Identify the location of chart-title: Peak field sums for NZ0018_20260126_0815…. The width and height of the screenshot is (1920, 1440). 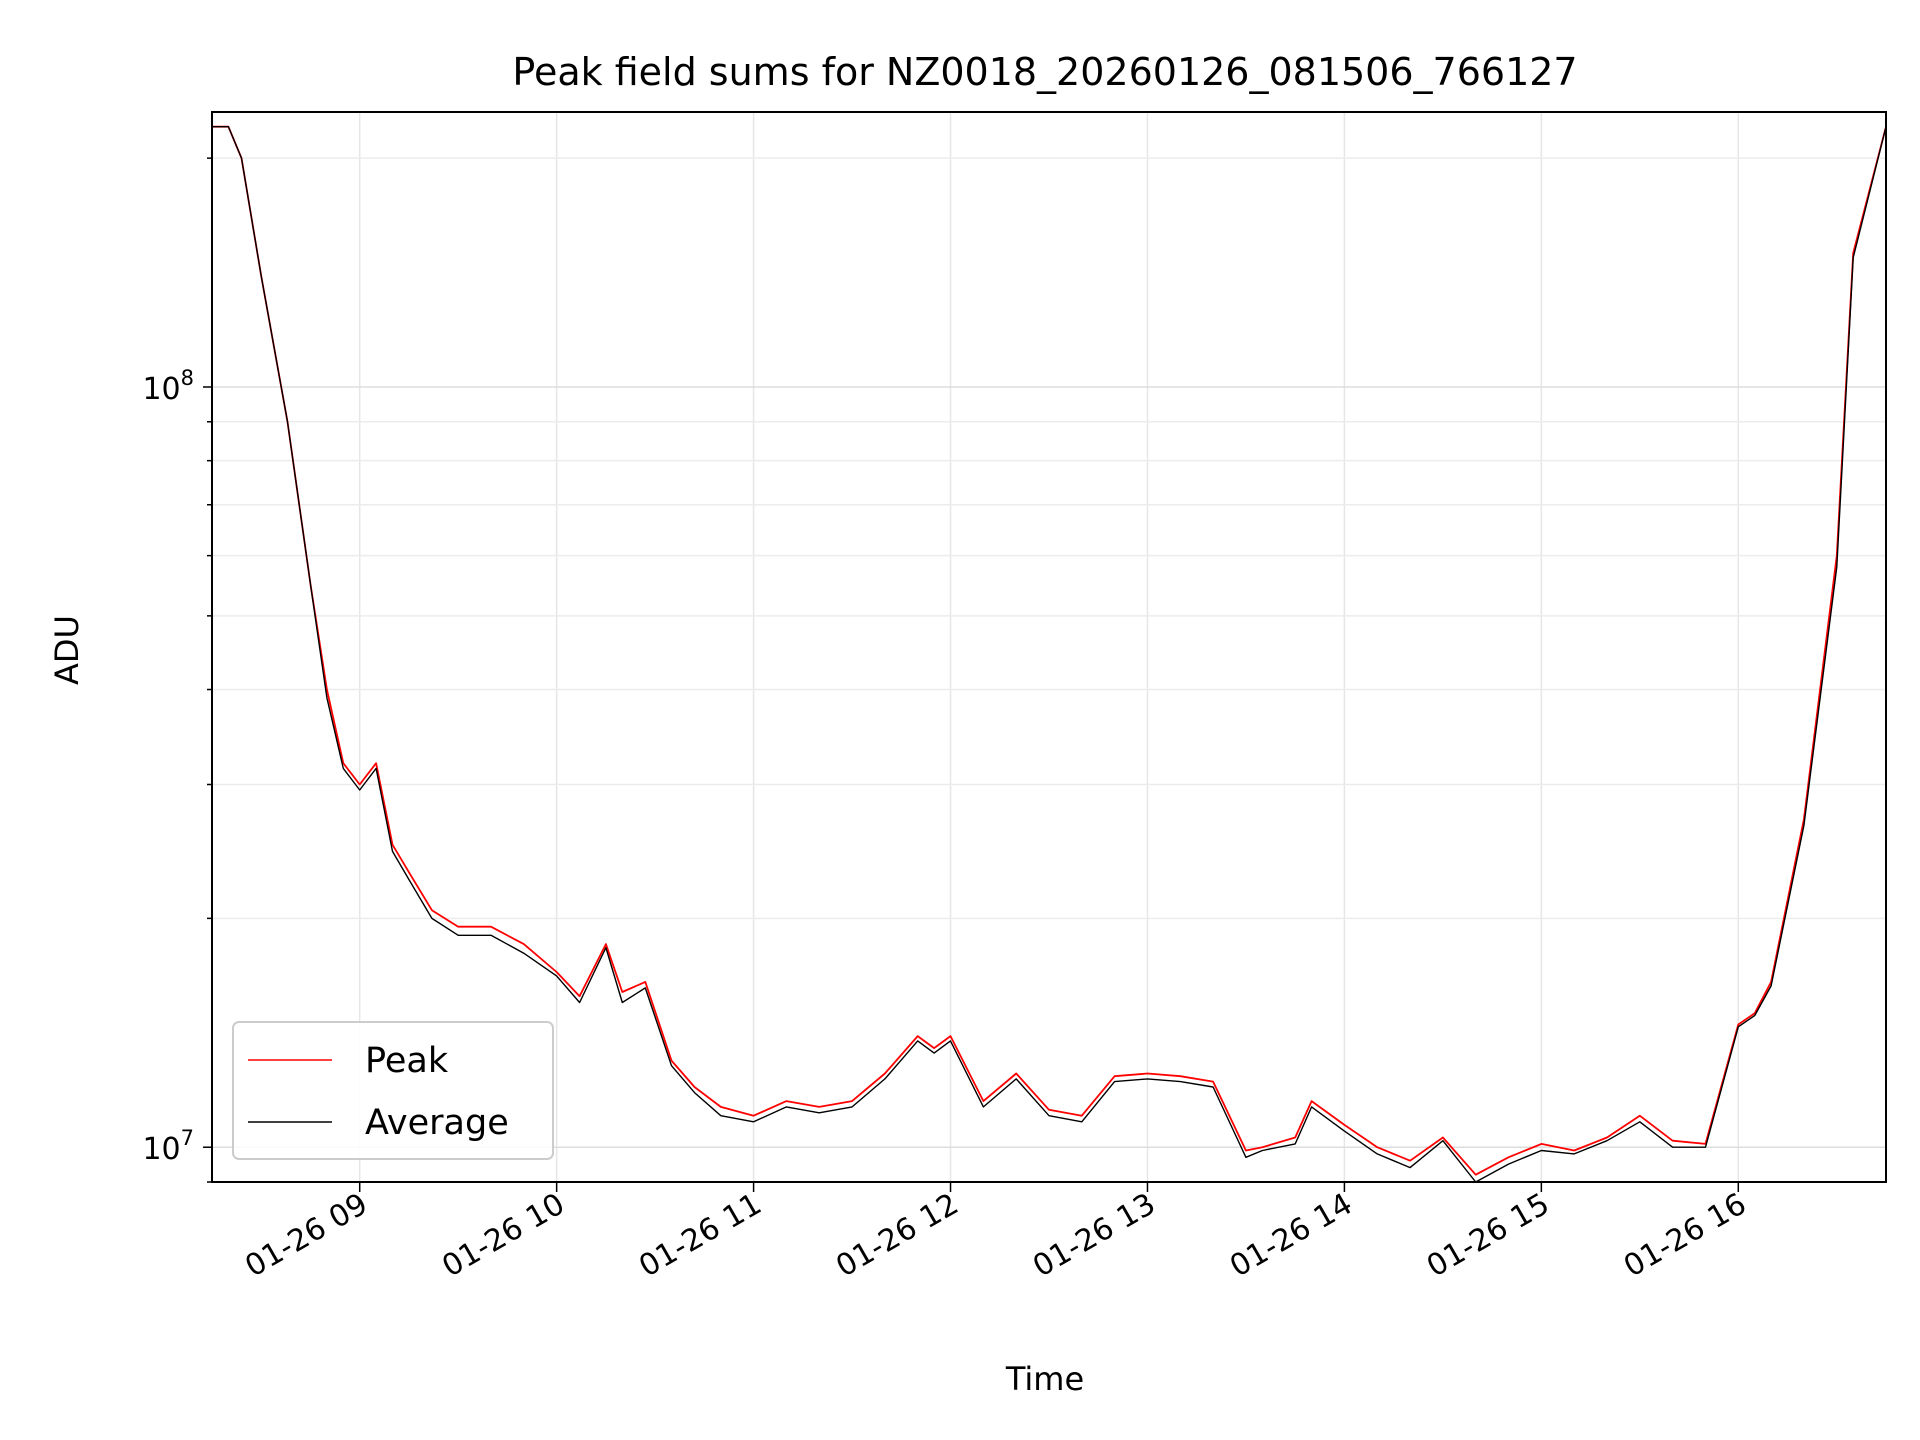
(1044, 72).